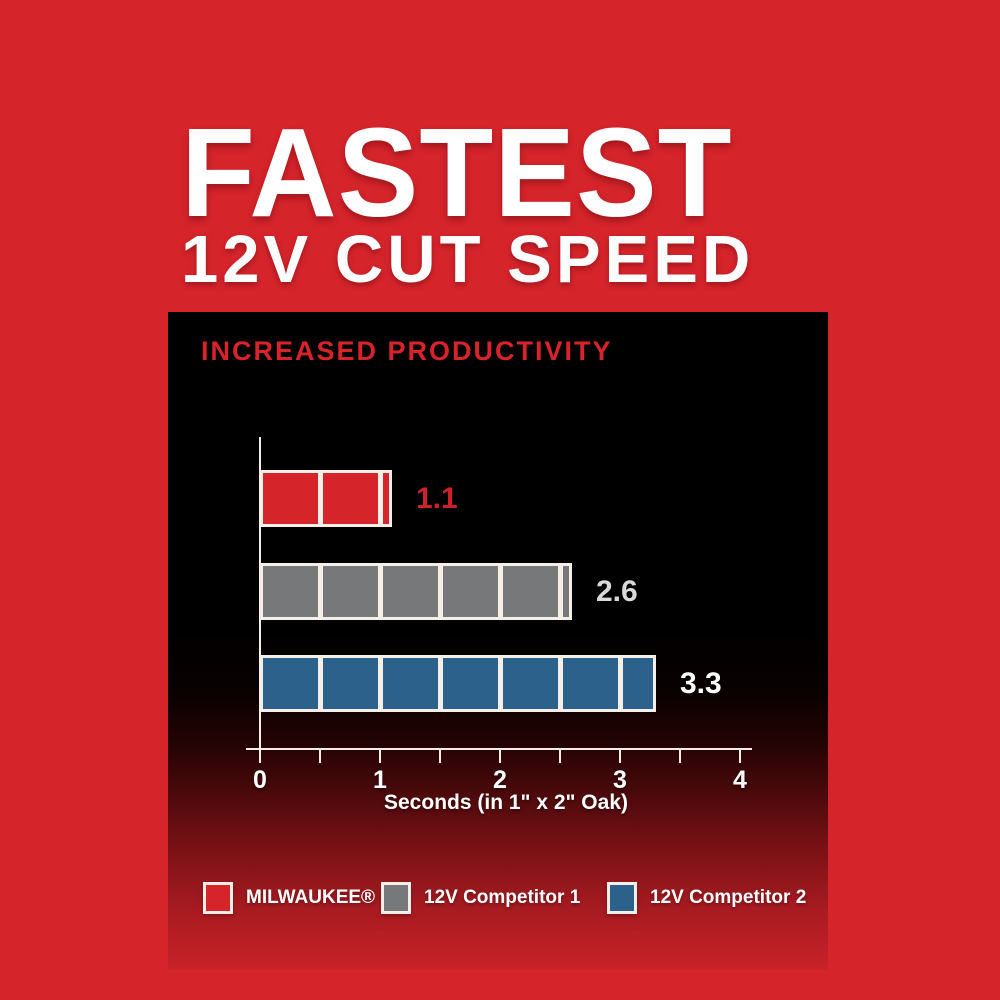 This screenshot has height=1000, width=1000. What do you see at coordinates (437, 498) in the screenshot?
I see `bar-value-label: 1.1` at bounding box center [437, 498].